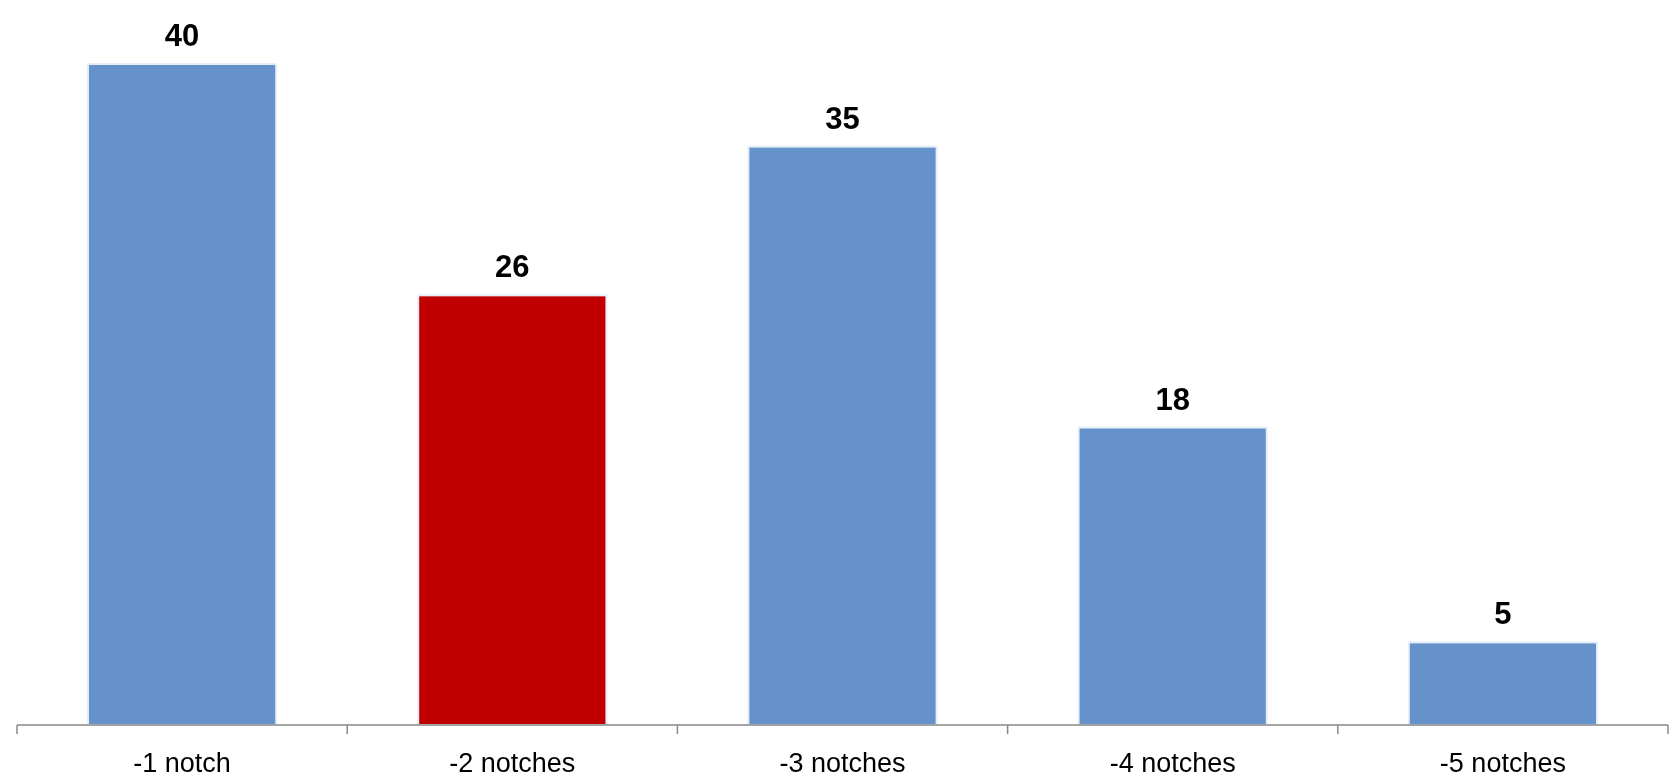 The height and width of the screenshot is (776, 1671). Describe the element at coordinates (1502, 762) in the screenshot. I see `x-tick-label: -5 notches` at that location.